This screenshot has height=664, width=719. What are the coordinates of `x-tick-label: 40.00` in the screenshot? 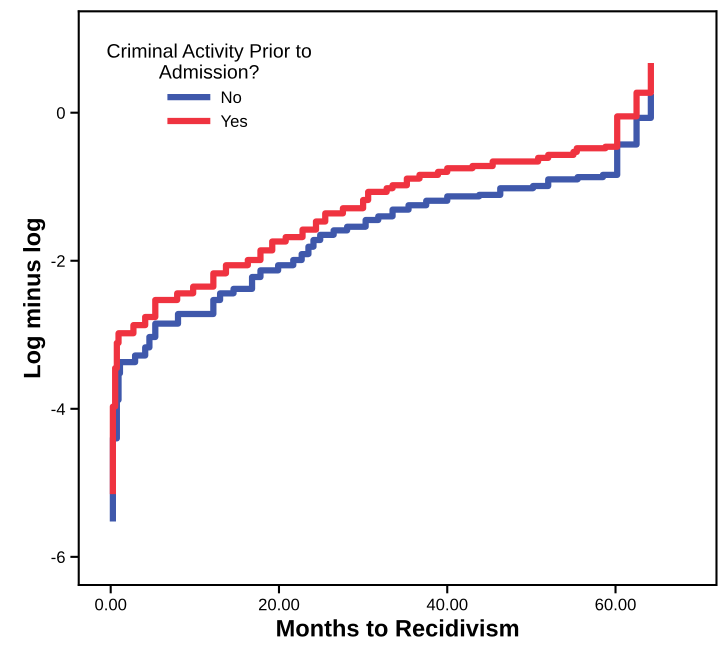 It's located at (447, 604).